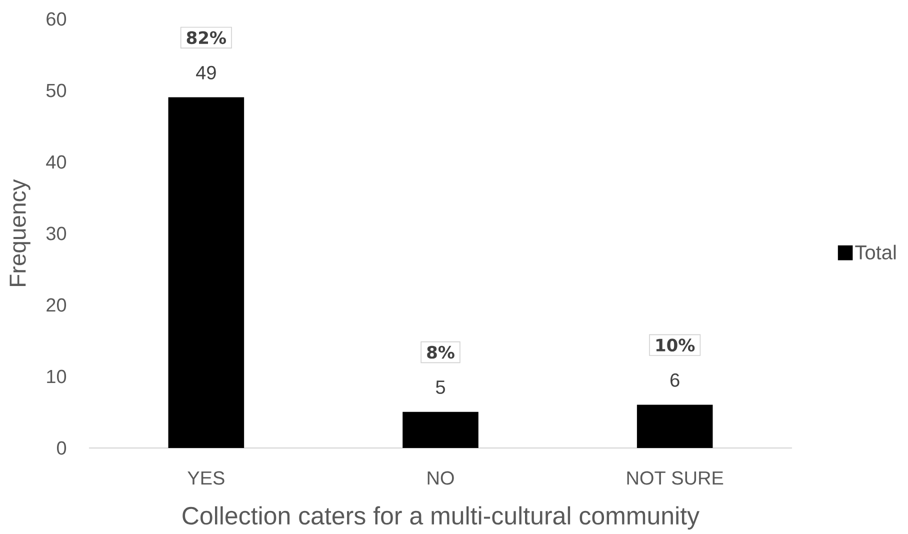 This screenshot has width=908, height=534. Describe the element at coordinates (56, 162) in the screenshot. I see `y-tick-label: 40` at that location.